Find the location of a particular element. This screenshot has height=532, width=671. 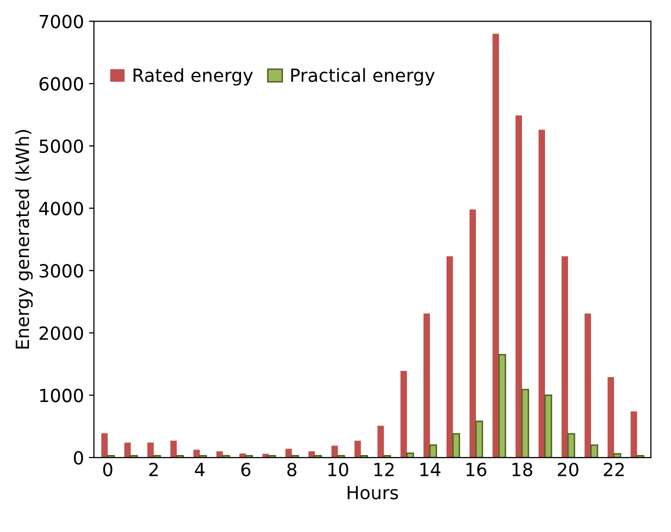

x-tick-label: 6 is located at coordinates (245, 469).